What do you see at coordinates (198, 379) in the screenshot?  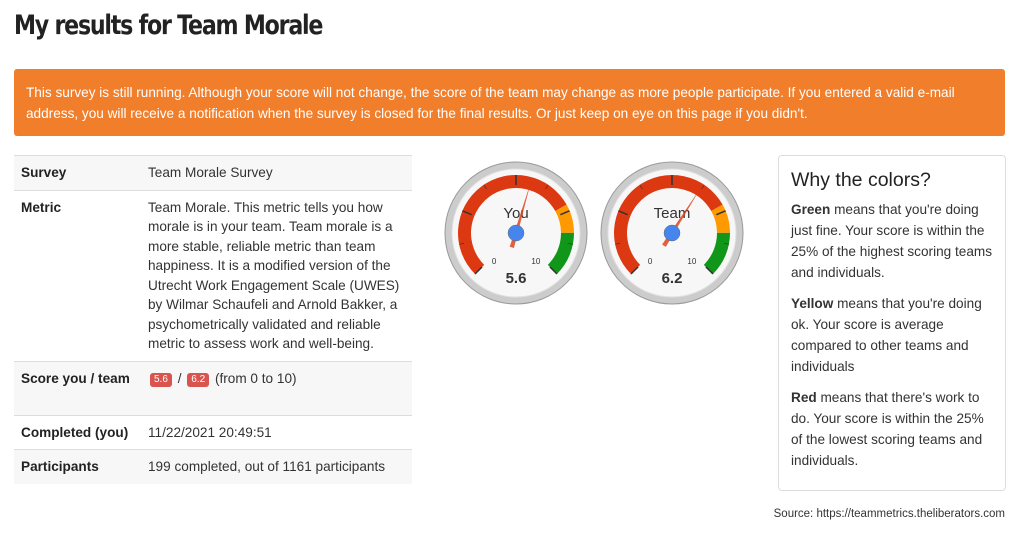 I see `score-team-badge: 6.2` at bounding box center [198, 379].